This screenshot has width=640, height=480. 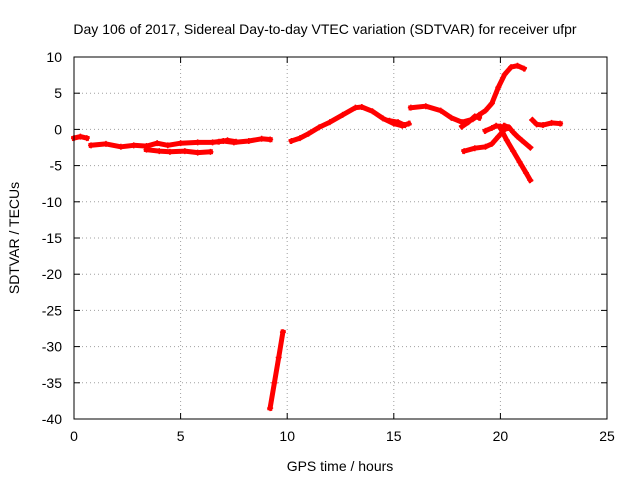 I want to click on y-tick-label: -35, so click(x=52, y=383).